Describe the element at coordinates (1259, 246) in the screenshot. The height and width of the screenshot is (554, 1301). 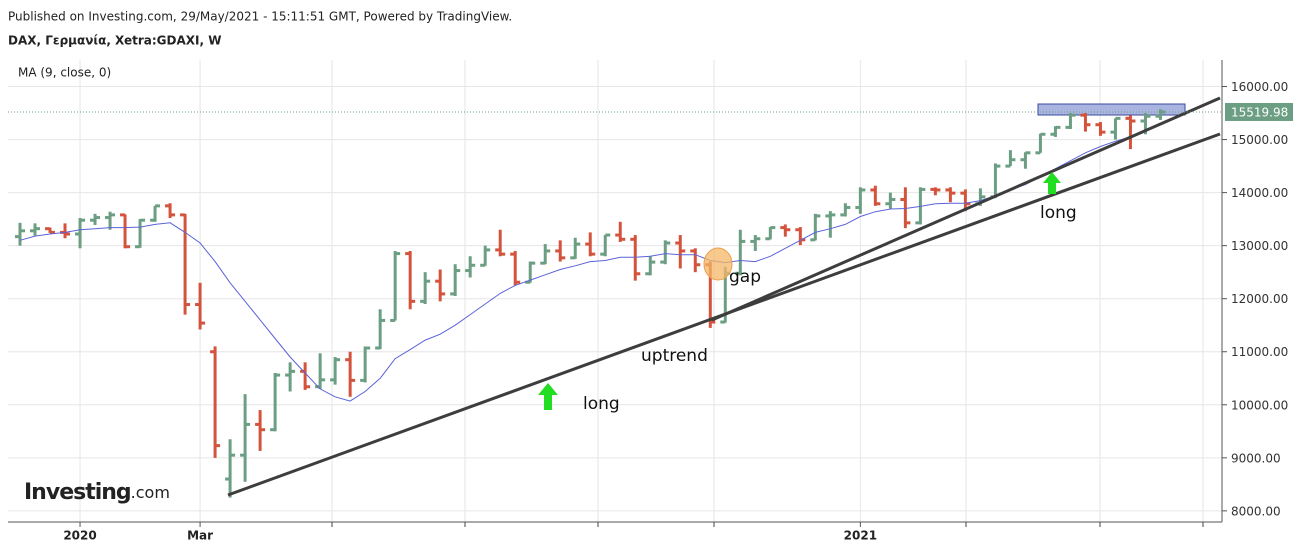
I see `y-tick-label: 13000.00` at that location.